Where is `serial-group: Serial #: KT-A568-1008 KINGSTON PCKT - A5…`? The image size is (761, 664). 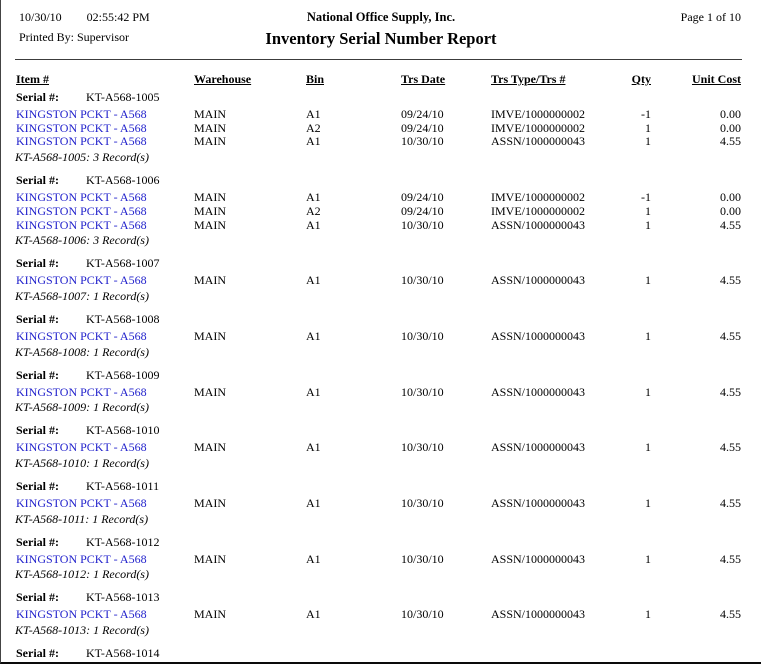 serial-group: Serial #: KT-A568-1008 KINGSTON PCKT - A5… is located at coordinates (381, 335).